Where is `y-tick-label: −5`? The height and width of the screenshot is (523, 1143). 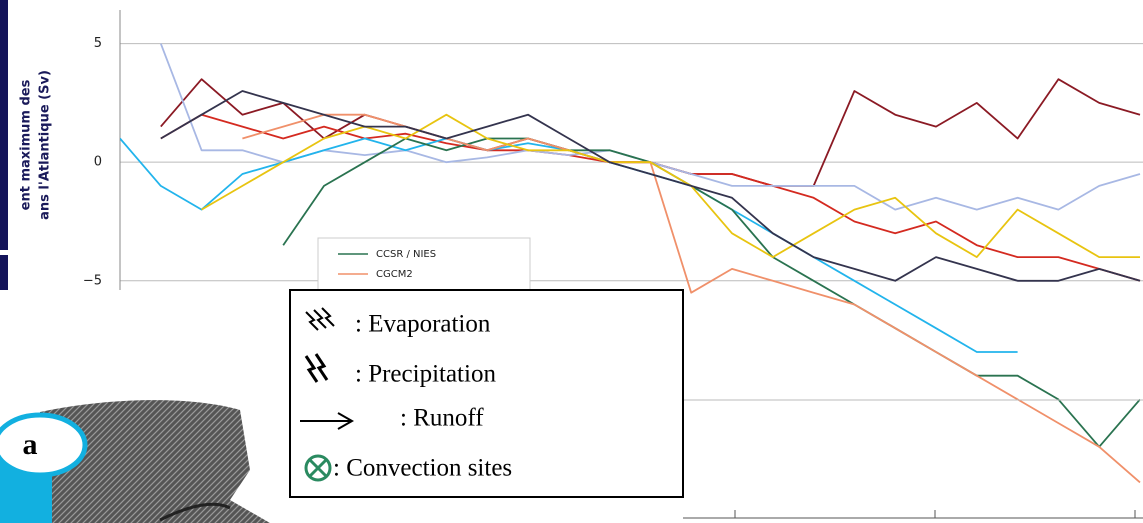 y-tick-label: −5 is located at coordinates (92, 280).